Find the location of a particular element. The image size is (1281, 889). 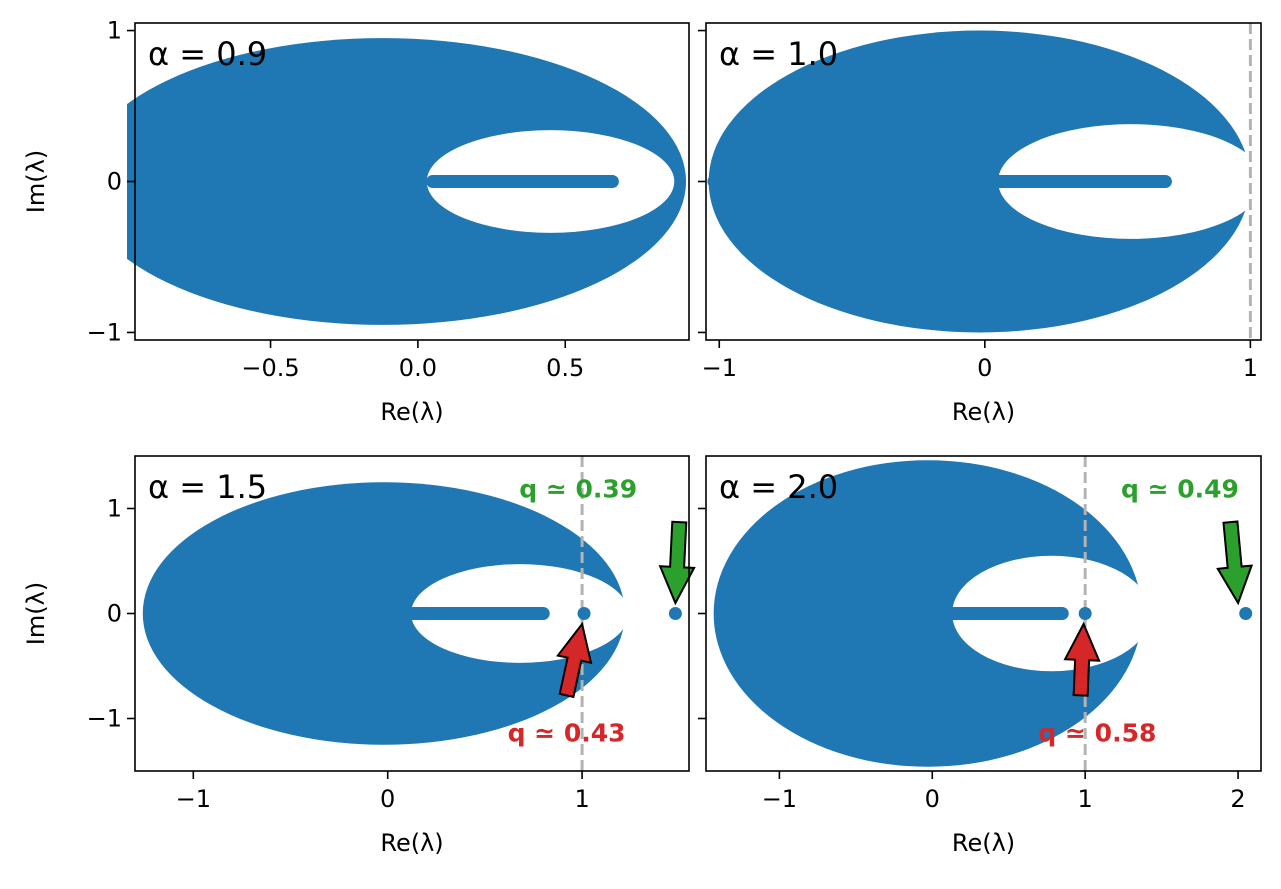

x-tick-label: −0.5 is located at coordinates (270, 368).